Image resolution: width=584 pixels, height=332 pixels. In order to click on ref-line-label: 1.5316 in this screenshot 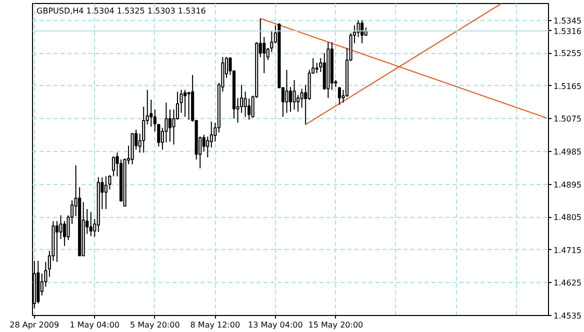, I will do `click(568, 31)`.